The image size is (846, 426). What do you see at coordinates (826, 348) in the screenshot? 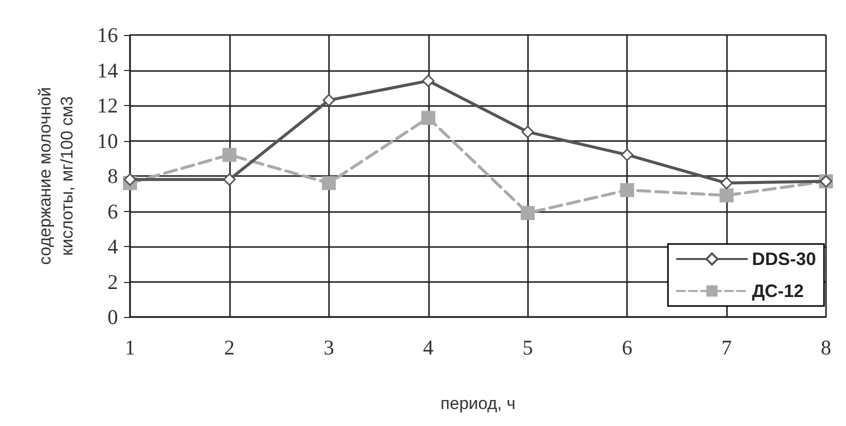
I see `x-tick-label: 8` at bounding box center [826, 348].